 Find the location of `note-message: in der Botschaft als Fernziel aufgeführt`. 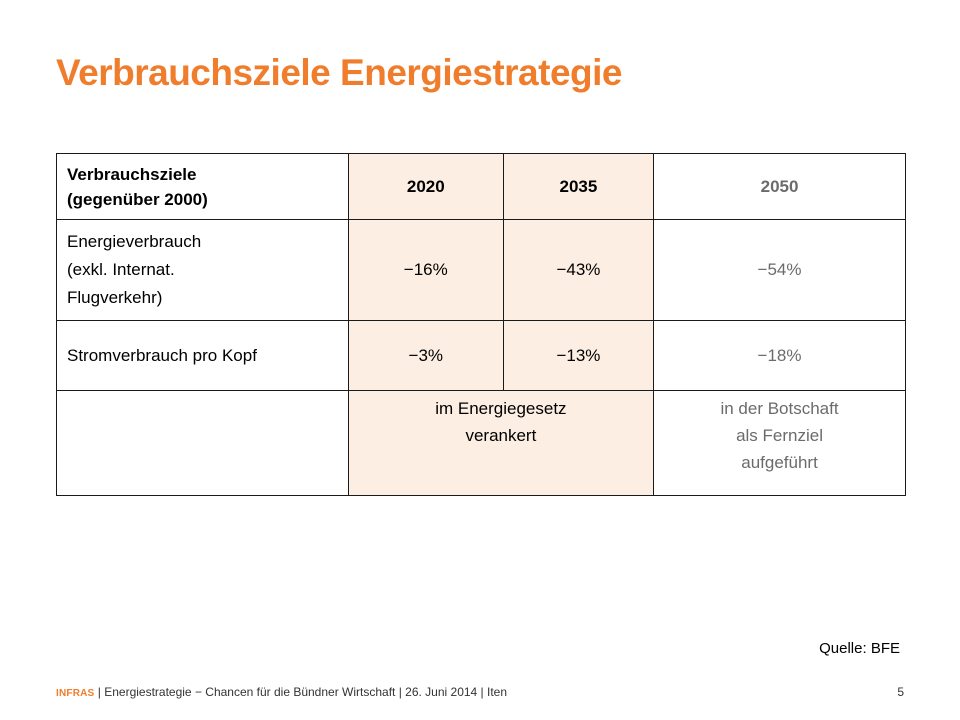

note-message: in der Botschaft als Fernziel aufgeführt is located at coordinates (779, 443).